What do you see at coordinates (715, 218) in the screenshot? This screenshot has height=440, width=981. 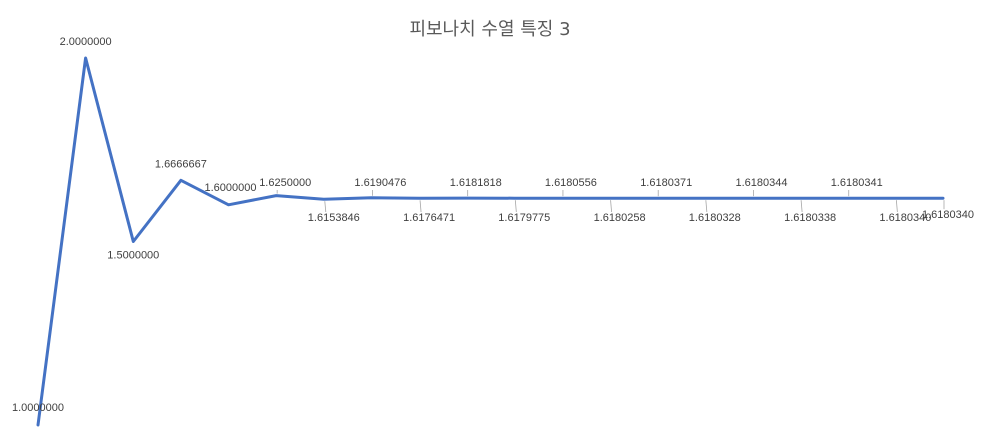 I see `data-label: 1.6180328` at bounding box center [715, 218].